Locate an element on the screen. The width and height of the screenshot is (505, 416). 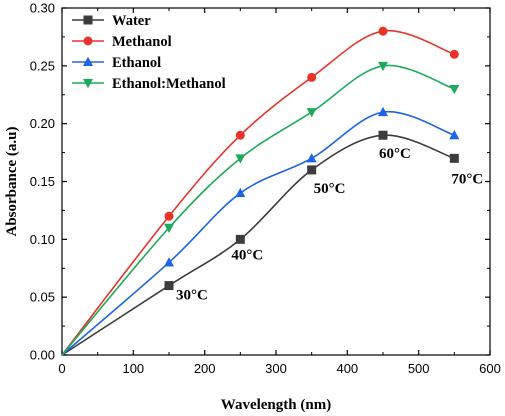
y-tick-label: 0.10 is located at coordinates (42, 239).